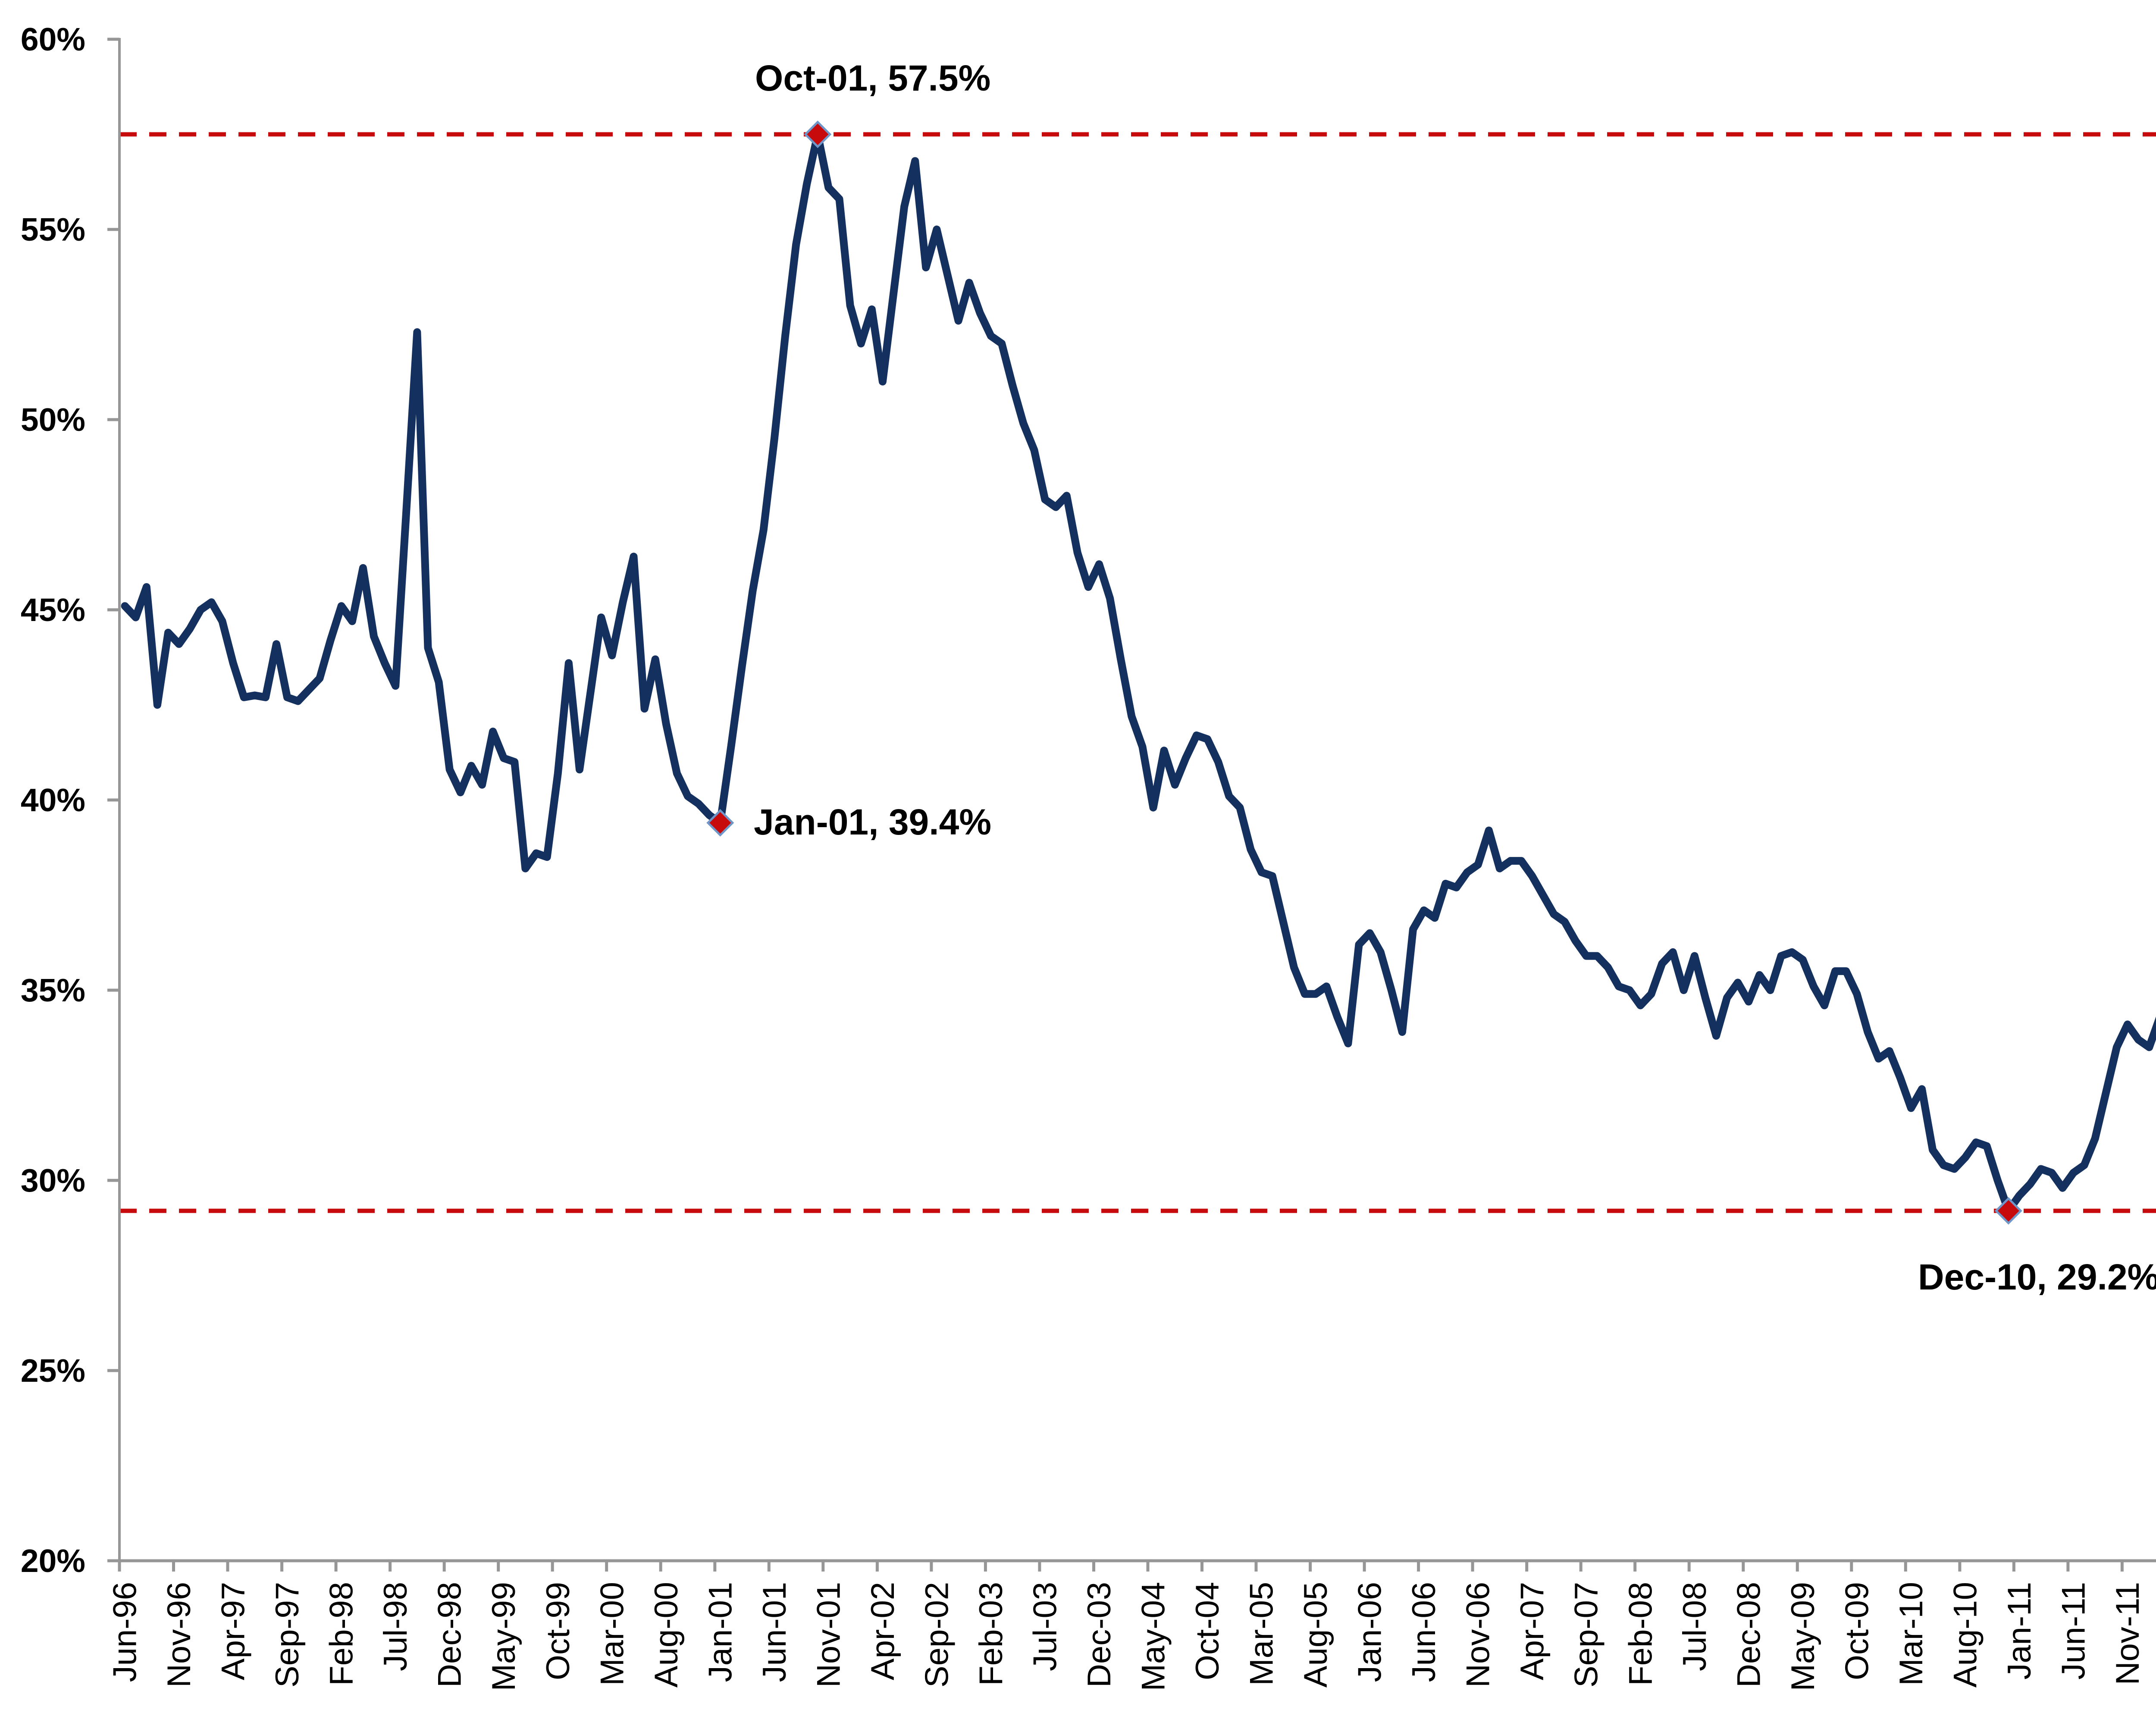 This screenshot has width=2156, height=1716. Describe the element at coordinates (872, 822) in the screenshot. I see `svg-text: Jan-01, 39.4%` at that location.